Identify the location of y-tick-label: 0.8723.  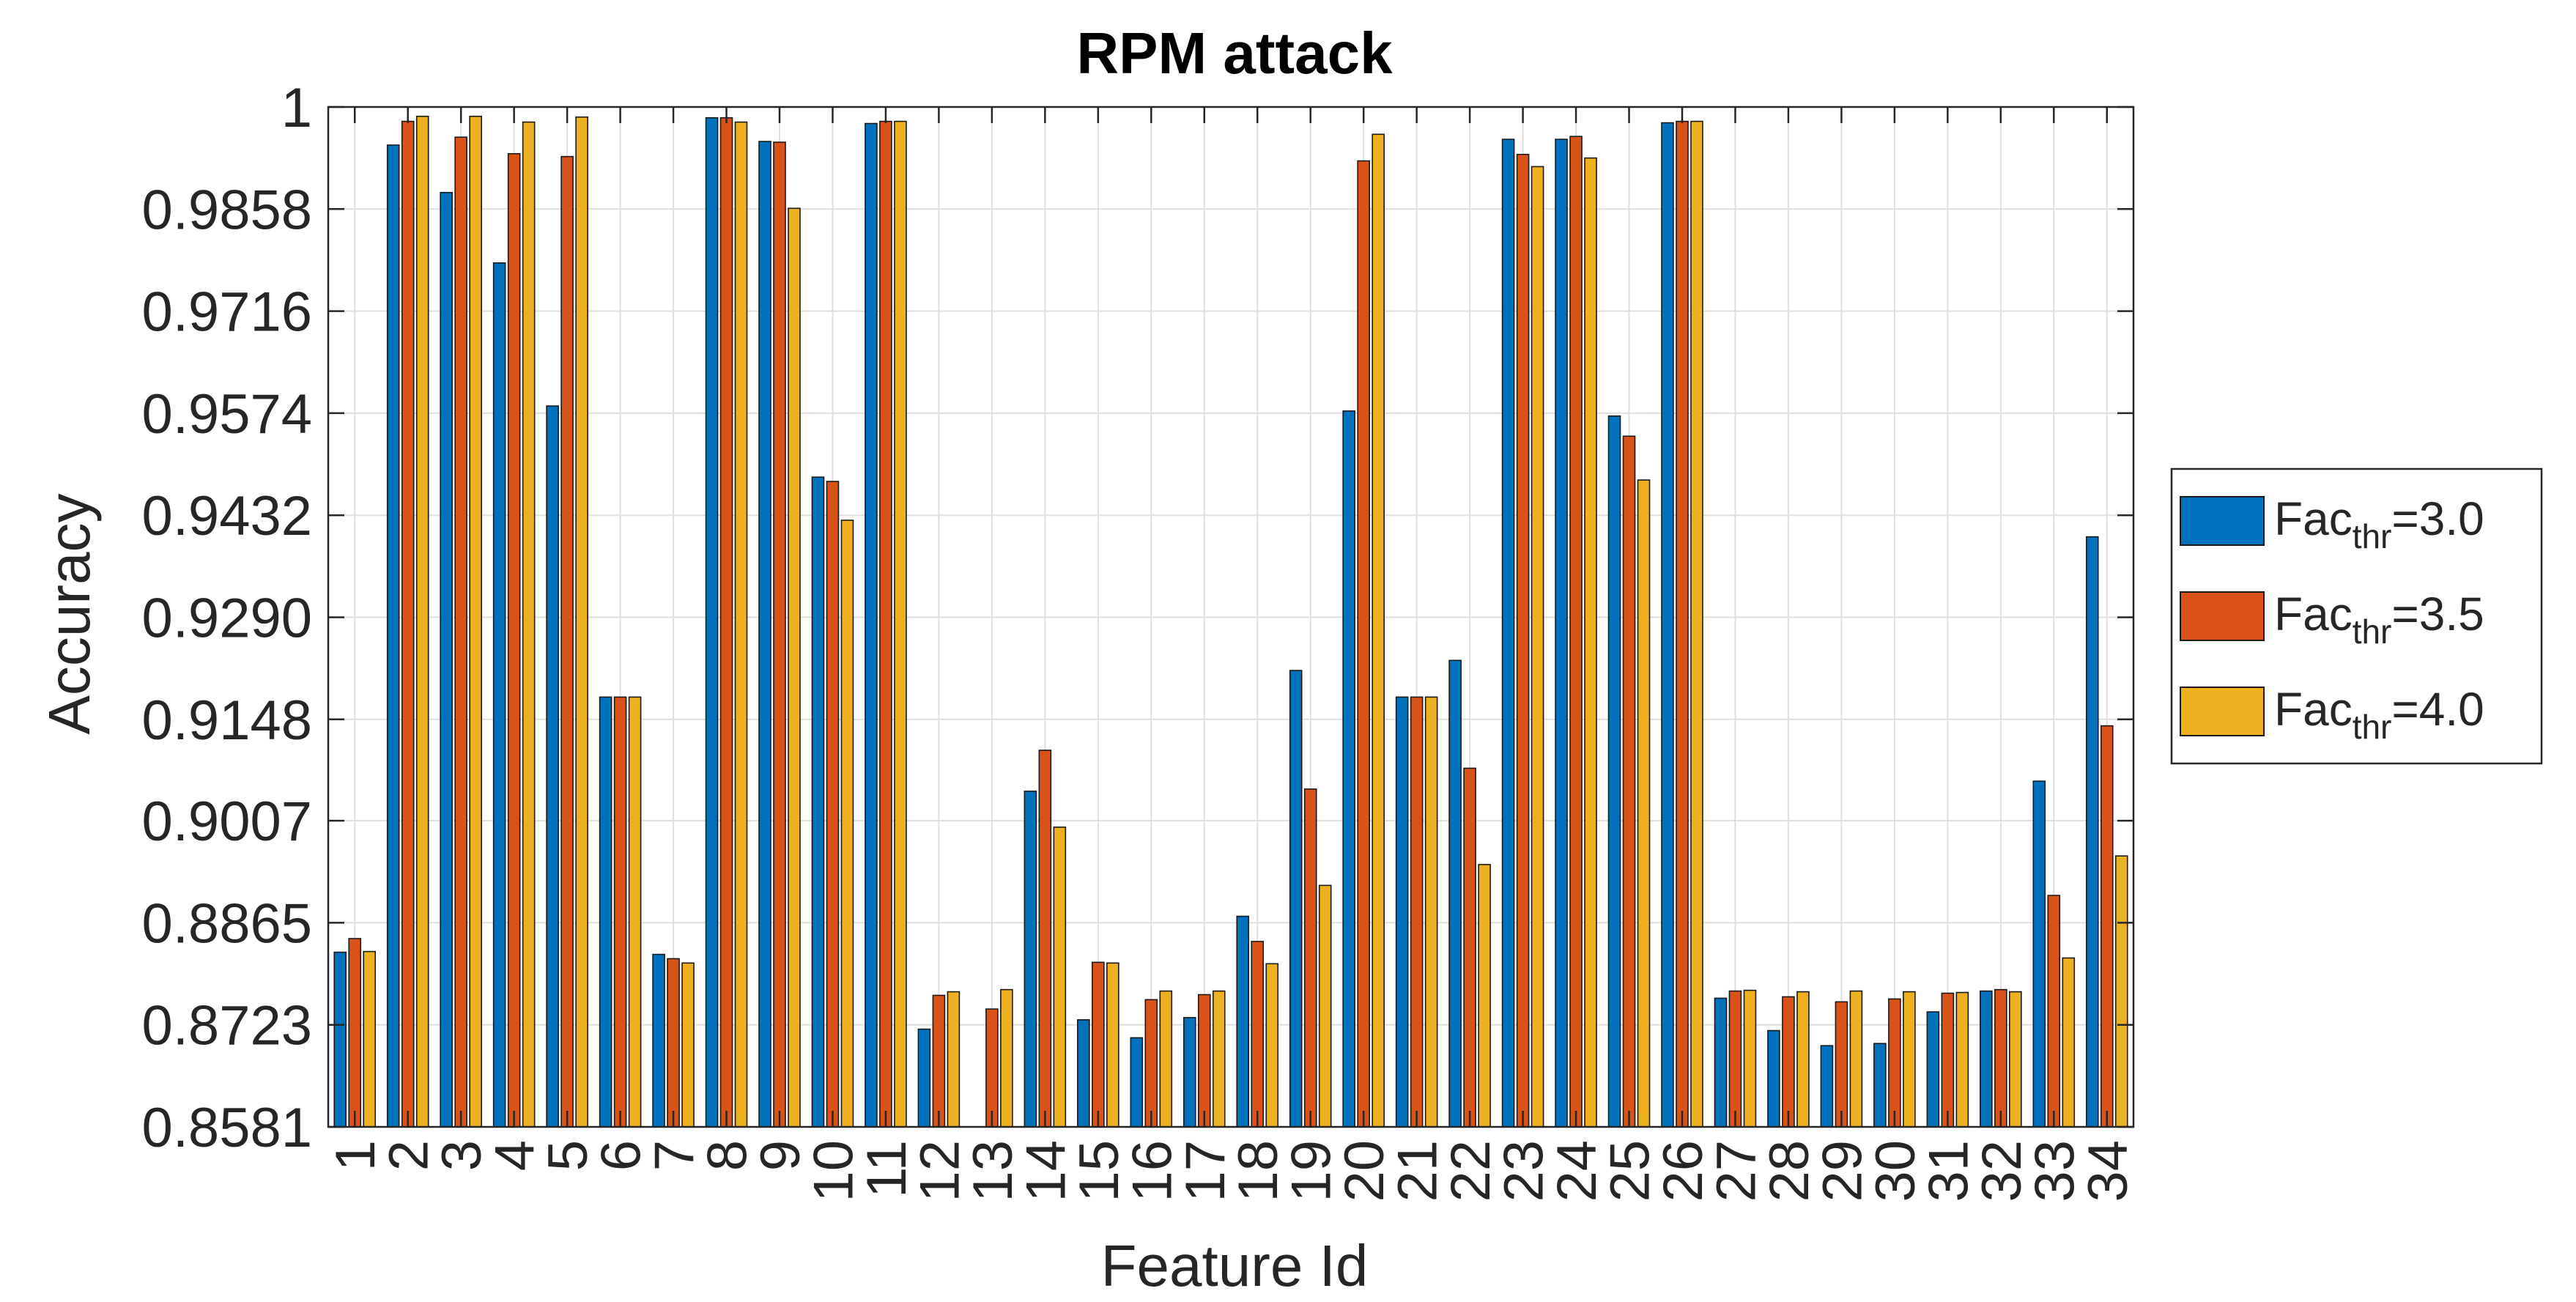
(227, 1026).